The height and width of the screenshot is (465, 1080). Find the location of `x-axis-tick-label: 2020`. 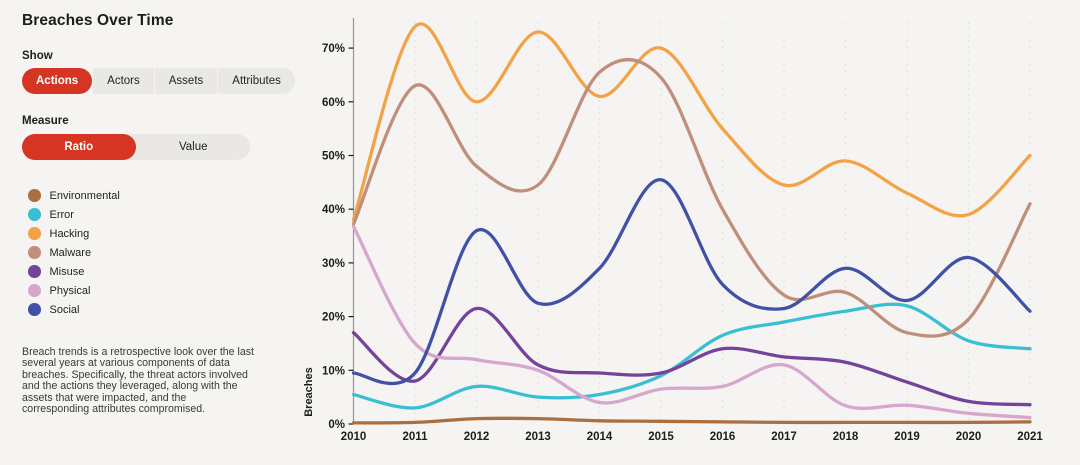

x-axis-tick-label: 2020 is located at coordinates (969, 437).